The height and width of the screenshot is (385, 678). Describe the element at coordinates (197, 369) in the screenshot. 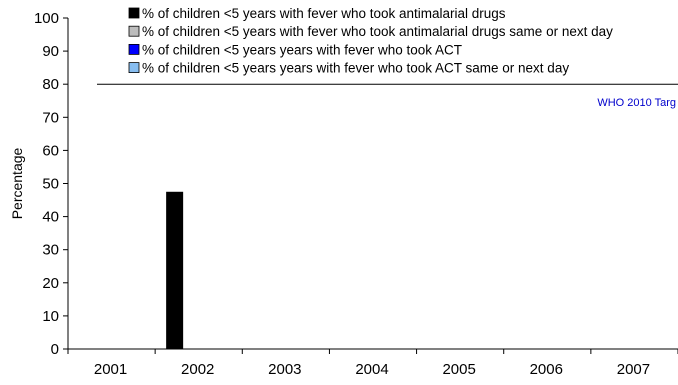

I see `x-tick-label: 2002` at that location.